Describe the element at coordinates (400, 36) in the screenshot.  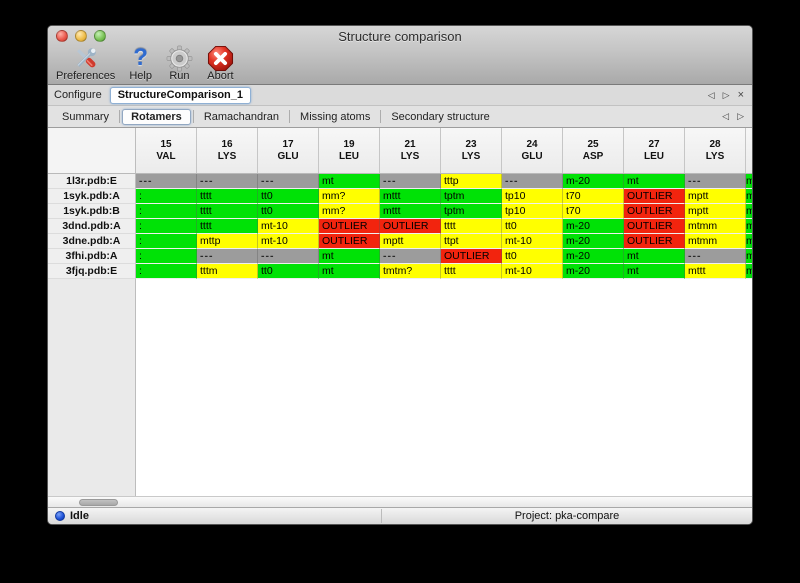
I see `title-bar: Structure comparison` at that location.